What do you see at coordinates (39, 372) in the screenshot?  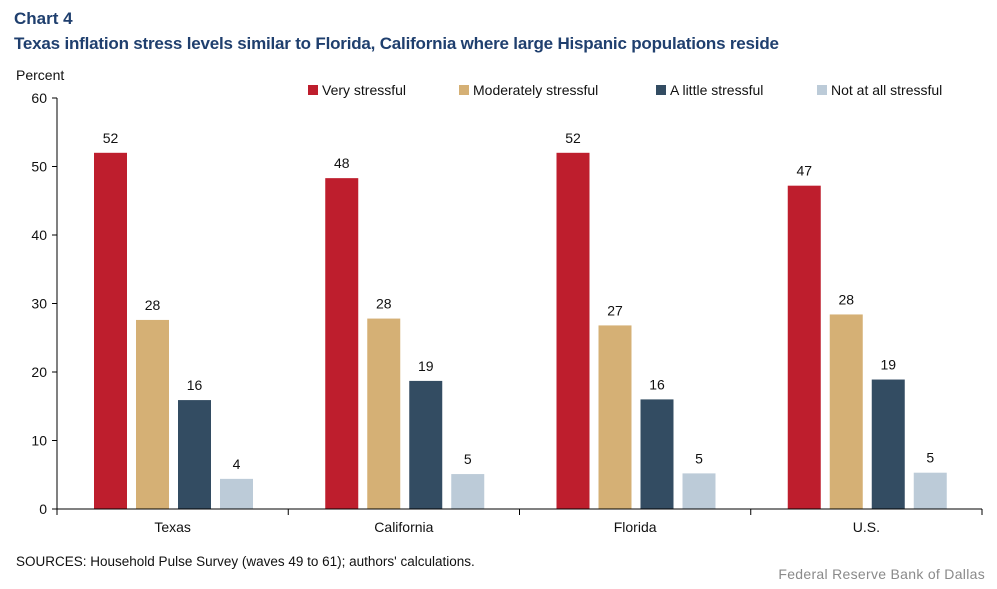 I see `y-tick-label: 20` at bounding box center [39, 372].